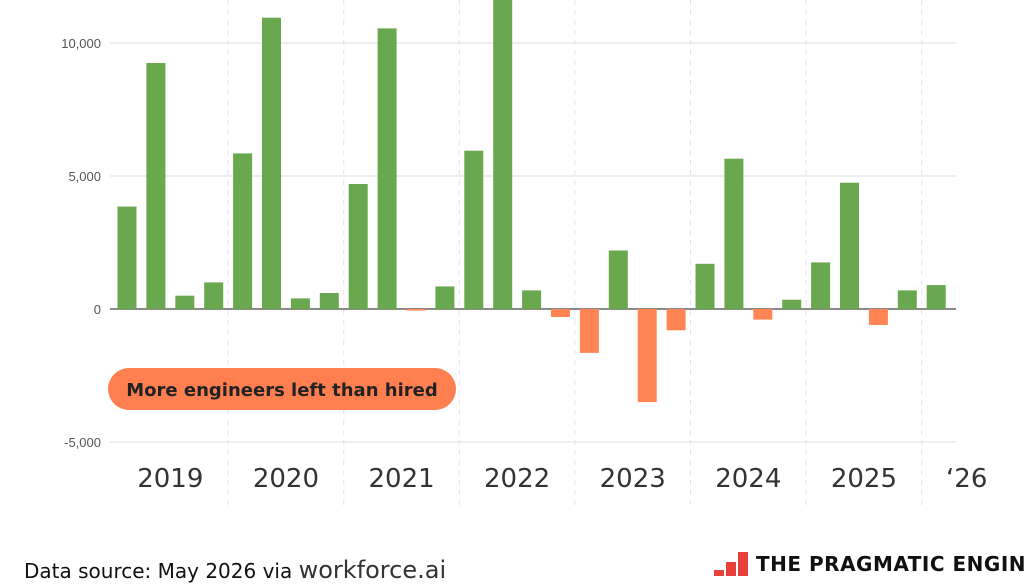 This screenshot has width=1024, height=584. I want to click on x-tick-label: ‘26, so click(966, 479).